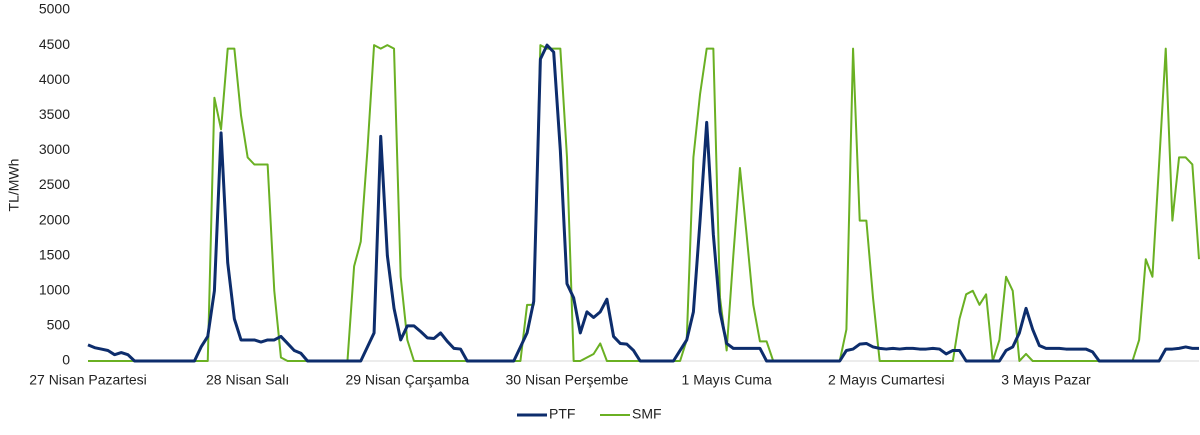 The width and height of the screenshot is (1200, 435). Describe the element at coordinates (54, 79) in the screenshot. I see `y-tick-label: 4000` at that location.